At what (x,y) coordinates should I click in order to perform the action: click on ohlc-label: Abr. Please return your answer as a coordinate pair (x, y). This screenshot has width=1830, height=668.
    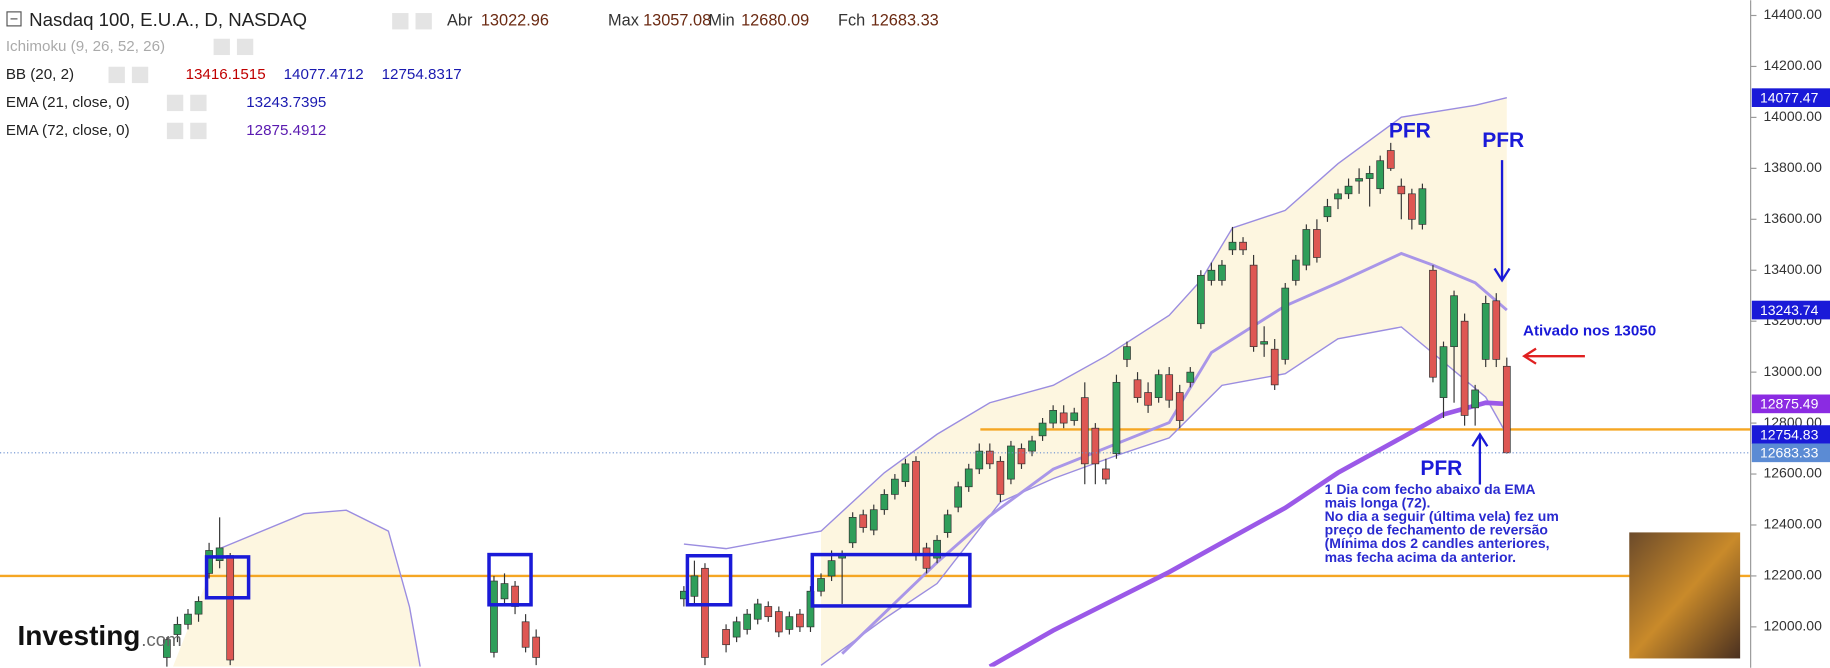
    Looking at the image, I should click on (460, 21).